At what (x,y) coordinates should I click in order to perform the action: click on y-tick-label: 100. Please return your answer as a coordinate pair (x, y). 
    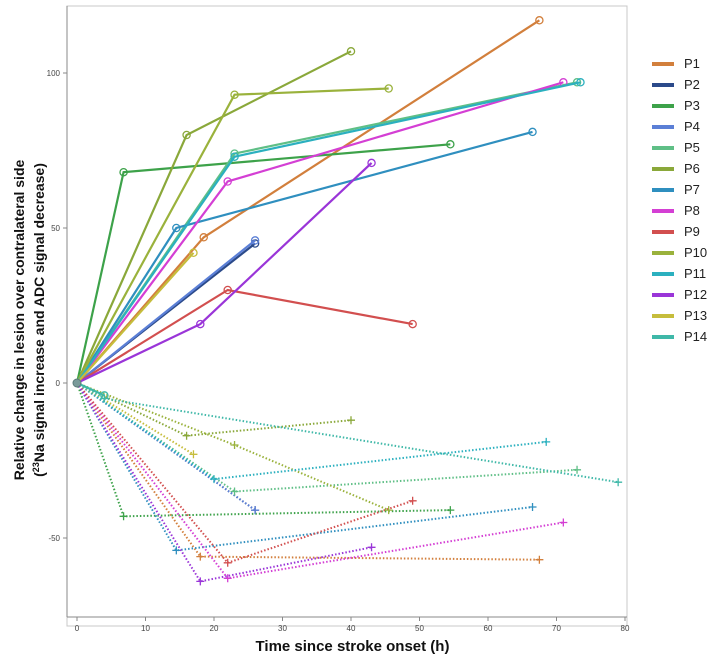
    Looking at the image, I should click on (54, 73).